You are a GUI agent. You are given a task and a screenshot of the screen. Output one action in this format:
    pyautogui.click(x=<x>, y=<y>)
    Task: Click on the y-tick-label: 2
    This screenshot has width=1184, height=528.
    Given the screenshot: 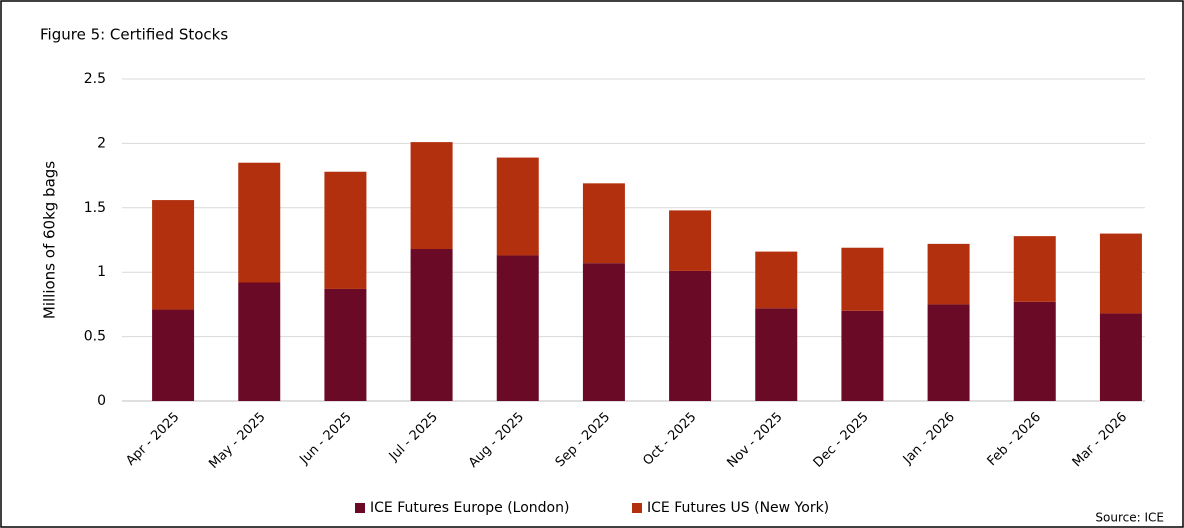 What is the action you would take?
    pyautogui.click(x=101, y=143)
    